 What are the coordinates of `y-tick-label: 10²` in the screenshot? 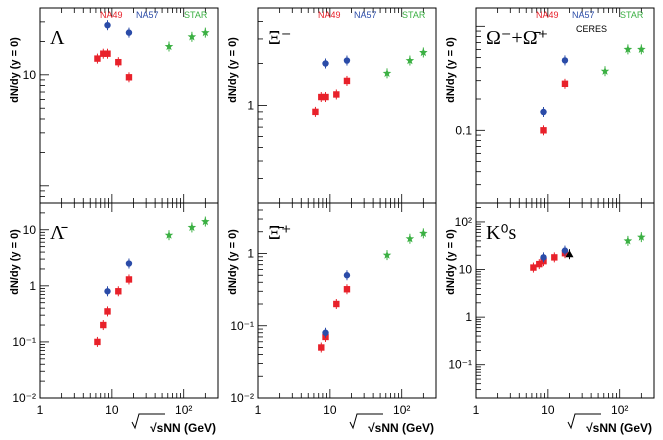 It's located at (463, 222).